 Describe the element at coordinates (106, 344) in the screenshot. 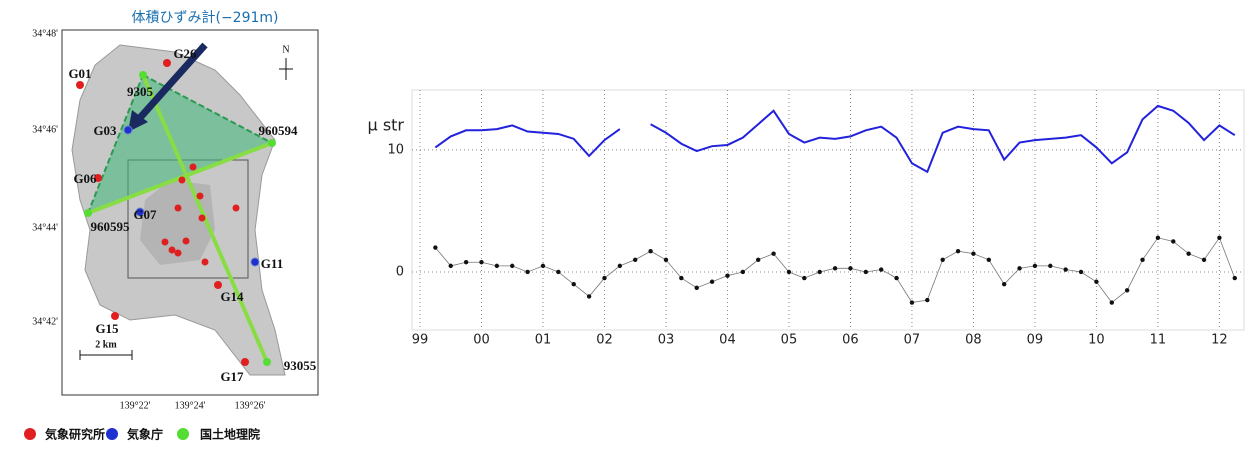

I see `scale-label: 2 km` at that location.